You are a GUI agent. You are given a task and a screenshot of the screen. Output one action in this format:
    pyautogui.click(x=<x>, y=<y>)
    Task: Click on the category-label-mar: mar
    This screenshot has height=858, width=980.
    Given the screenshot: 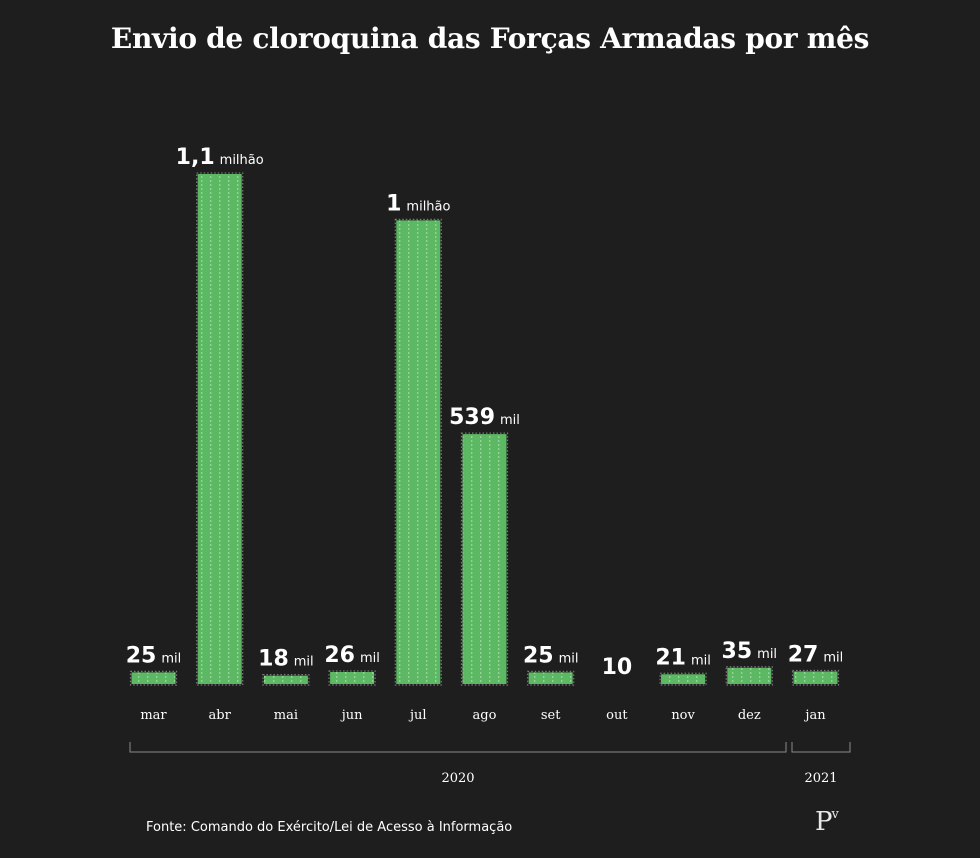 What is the action you would take?
    pyautogui.click(x=153, y=715)
    